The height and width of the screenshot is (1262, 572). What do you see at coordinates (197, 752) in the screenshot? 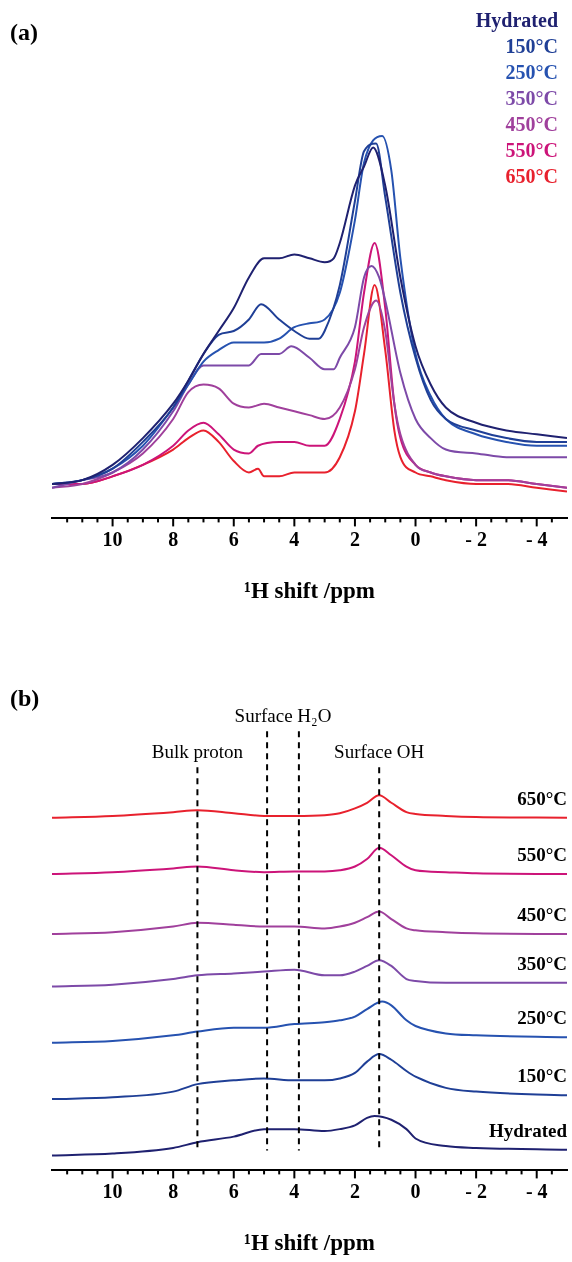
I see `ref-line-label: Bulk proton` at bounding box center [197, 752].